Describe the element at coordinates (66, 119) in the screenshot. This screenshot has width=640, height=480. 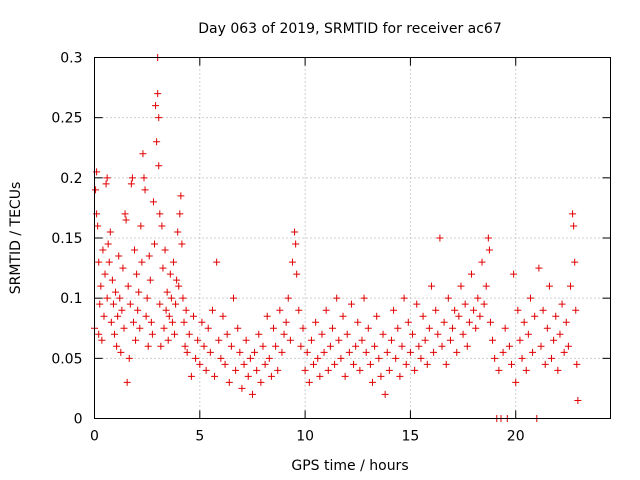
I see `y-tick-label: 0.25` at that location.